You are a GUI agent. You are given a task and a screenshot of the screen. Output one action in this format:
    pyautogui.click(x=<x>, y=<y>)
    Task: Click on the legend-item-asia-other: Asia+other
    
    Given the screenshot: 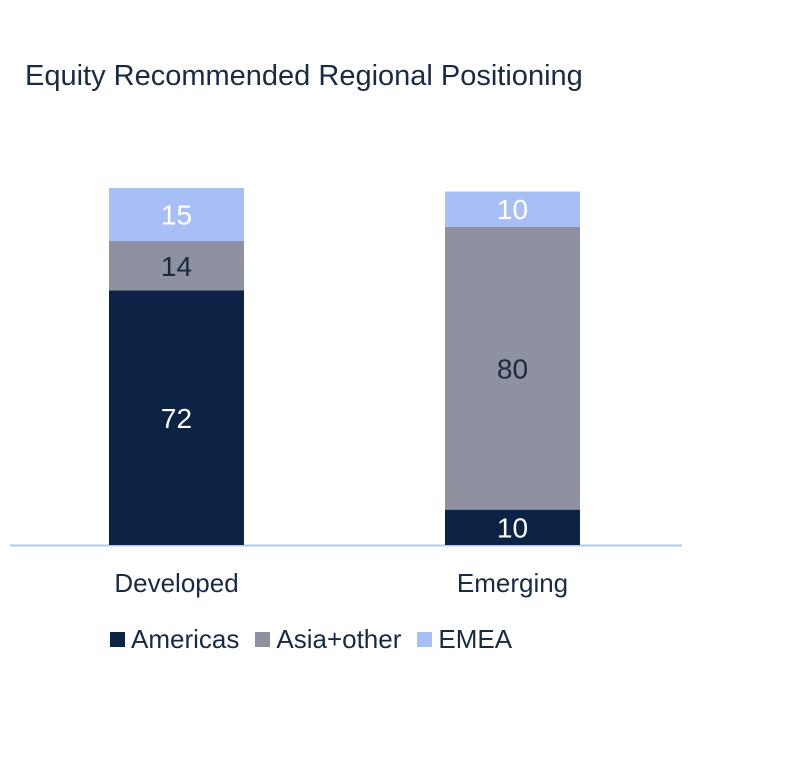 What is the action you would take?
    pyautogui.click(x=328, y=639)
    